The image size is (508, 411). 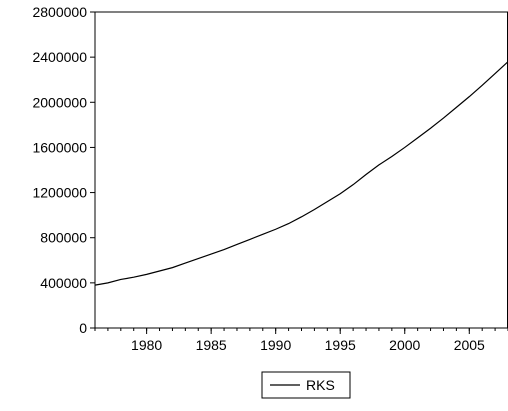 I want to click on x-tick-label: 2005, so click(x=469, y=345).